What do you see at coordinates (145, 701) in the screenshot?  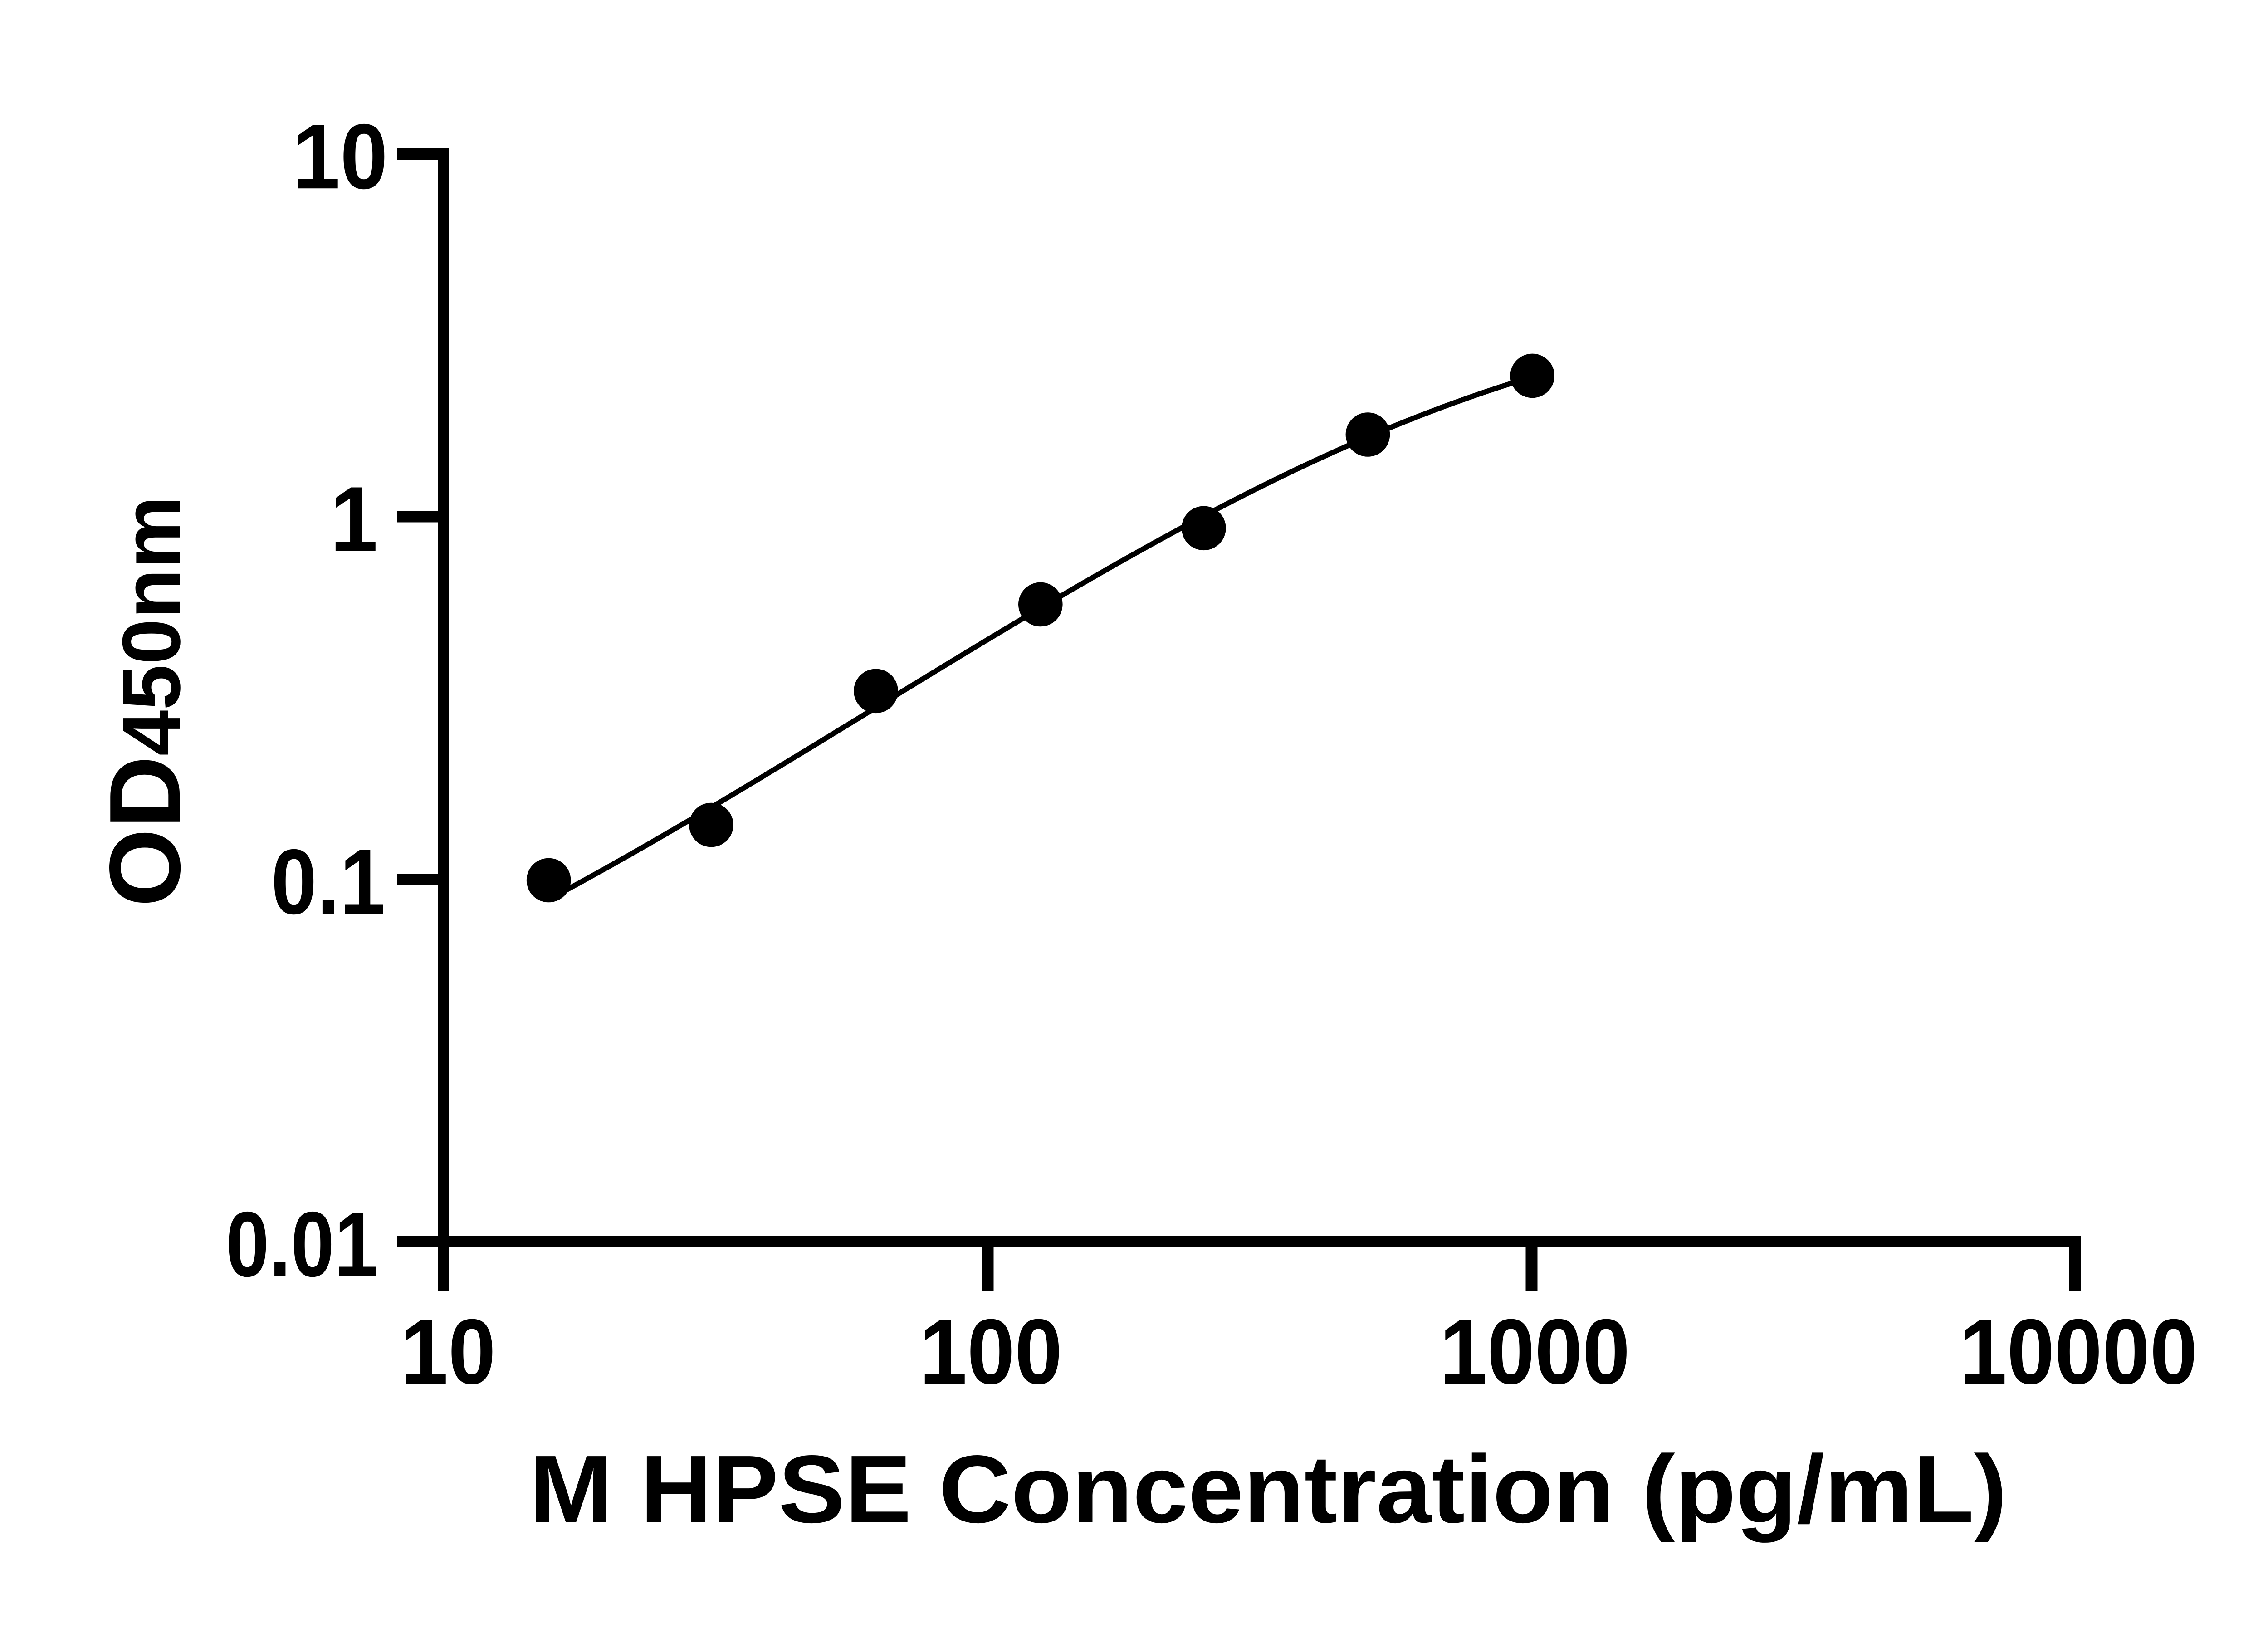 I see `svg-text: OD450nm` at bounding box center [145, 701].